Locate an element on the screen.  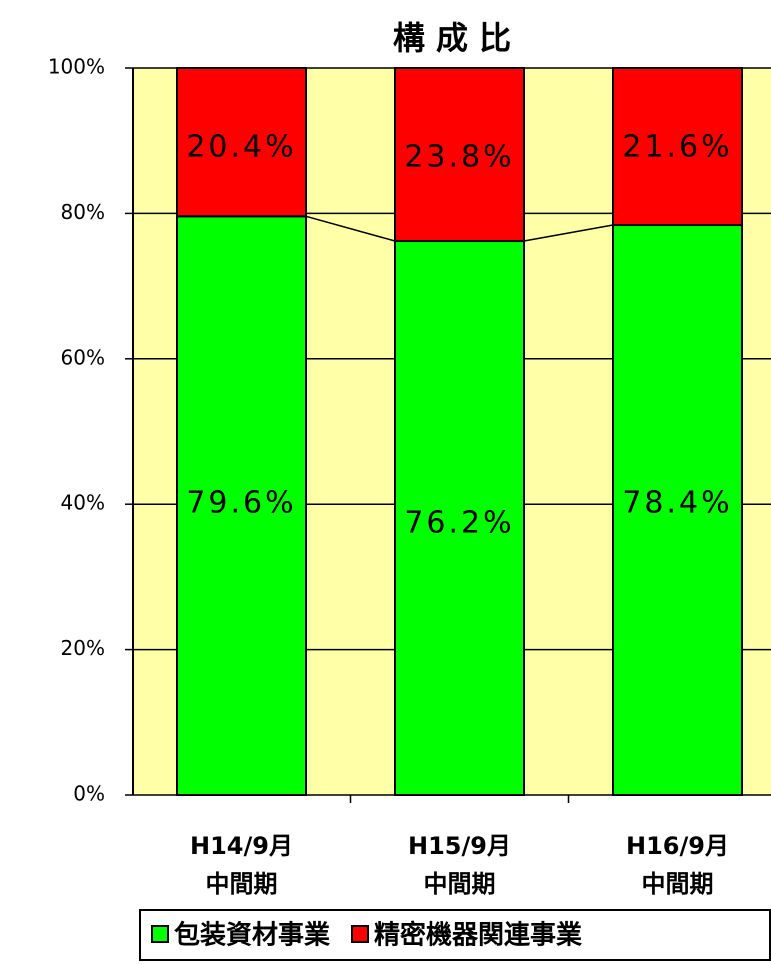
data-label: 79.6% is located at coordinates (241, 503).